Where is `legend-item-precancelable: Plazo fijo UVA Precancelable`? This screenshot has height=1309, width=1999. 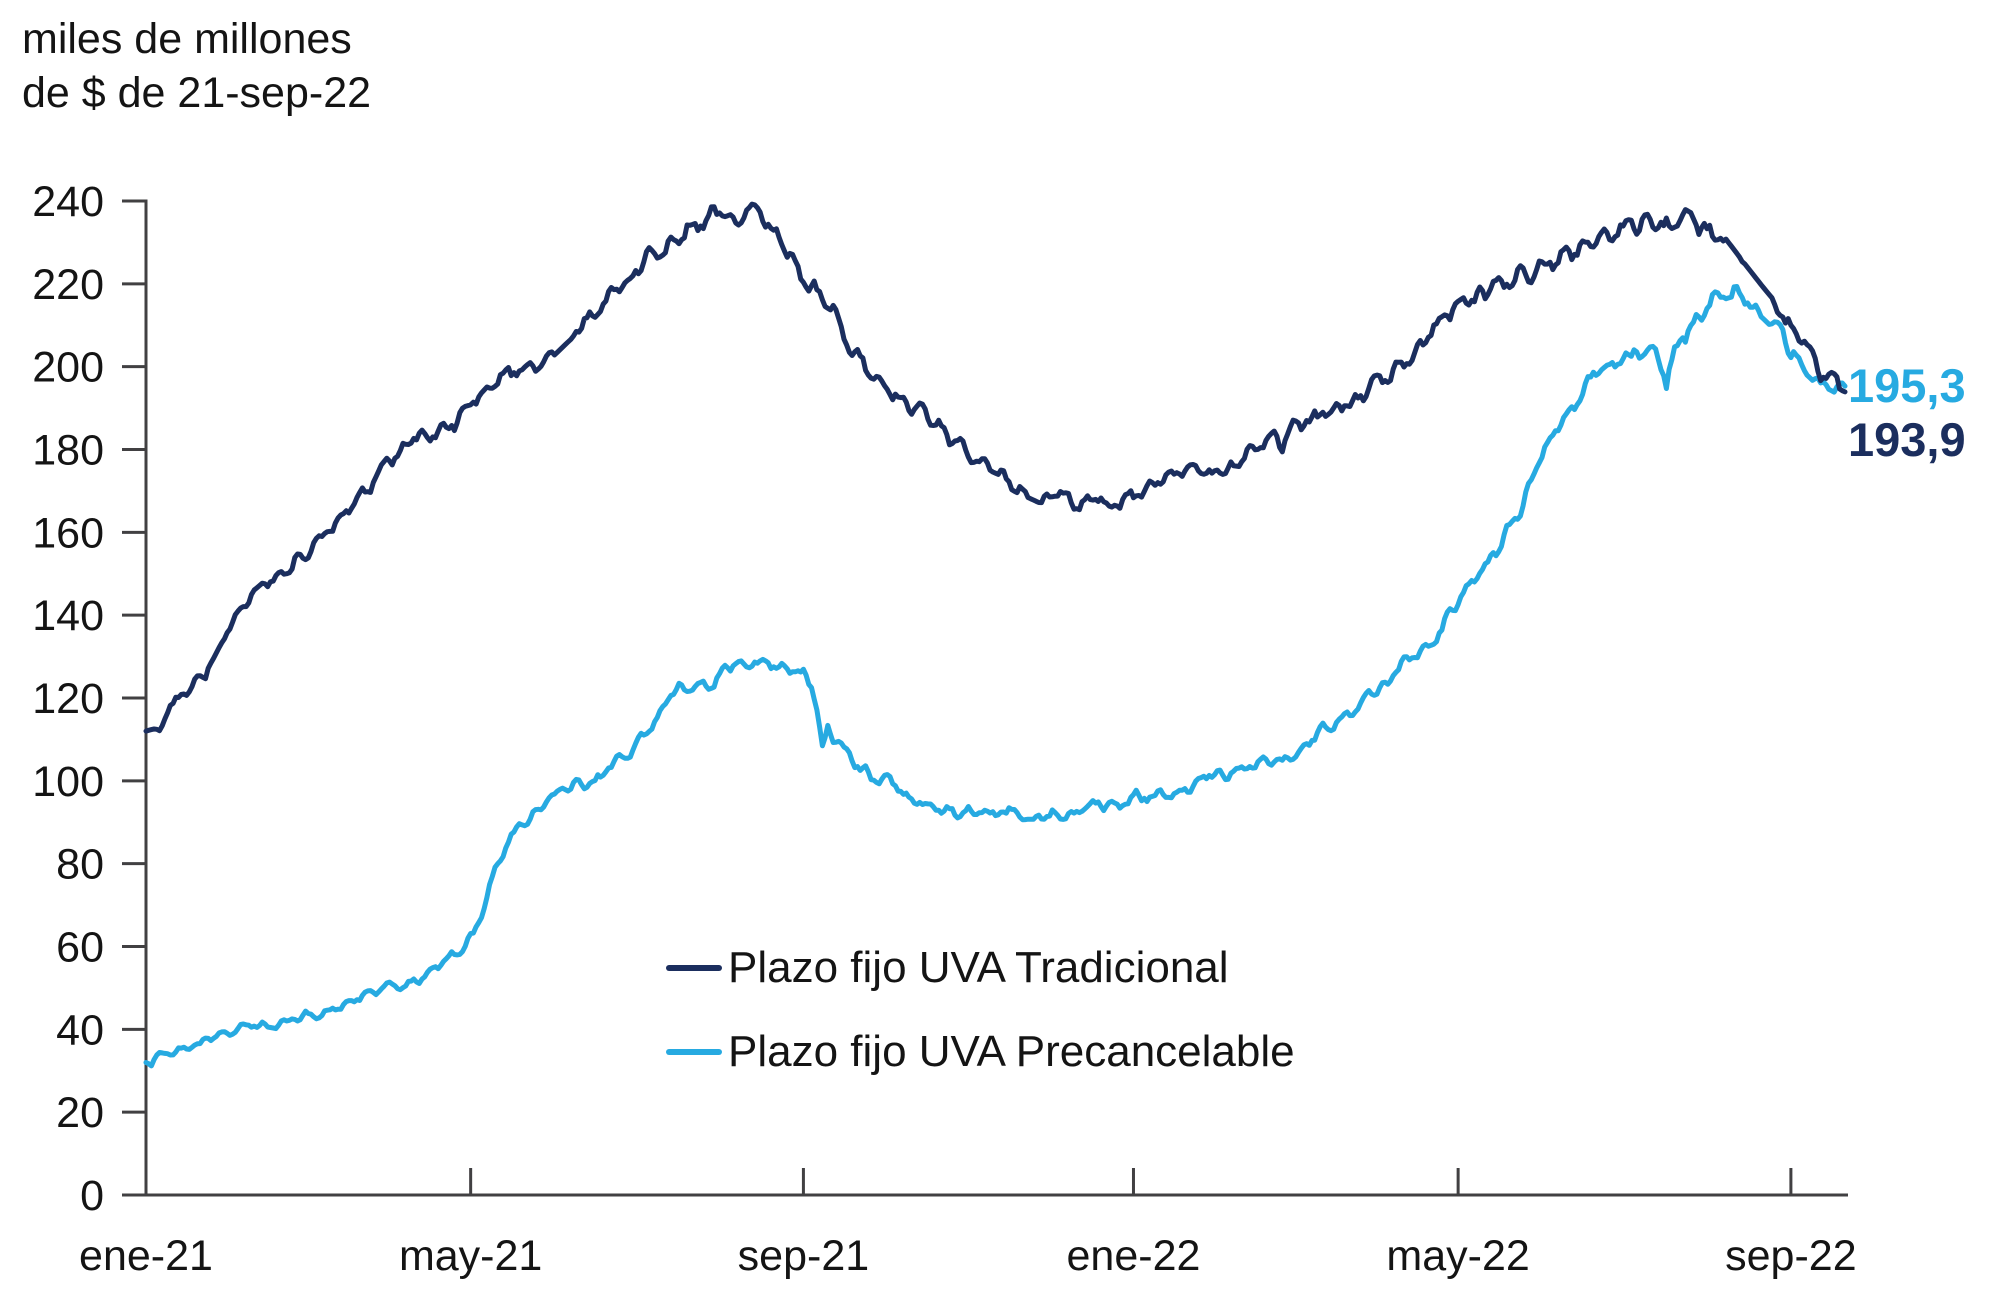 legend-item-precancelable: Plazo fijo UVA Precancelable is located at coordinates (980, 1052).